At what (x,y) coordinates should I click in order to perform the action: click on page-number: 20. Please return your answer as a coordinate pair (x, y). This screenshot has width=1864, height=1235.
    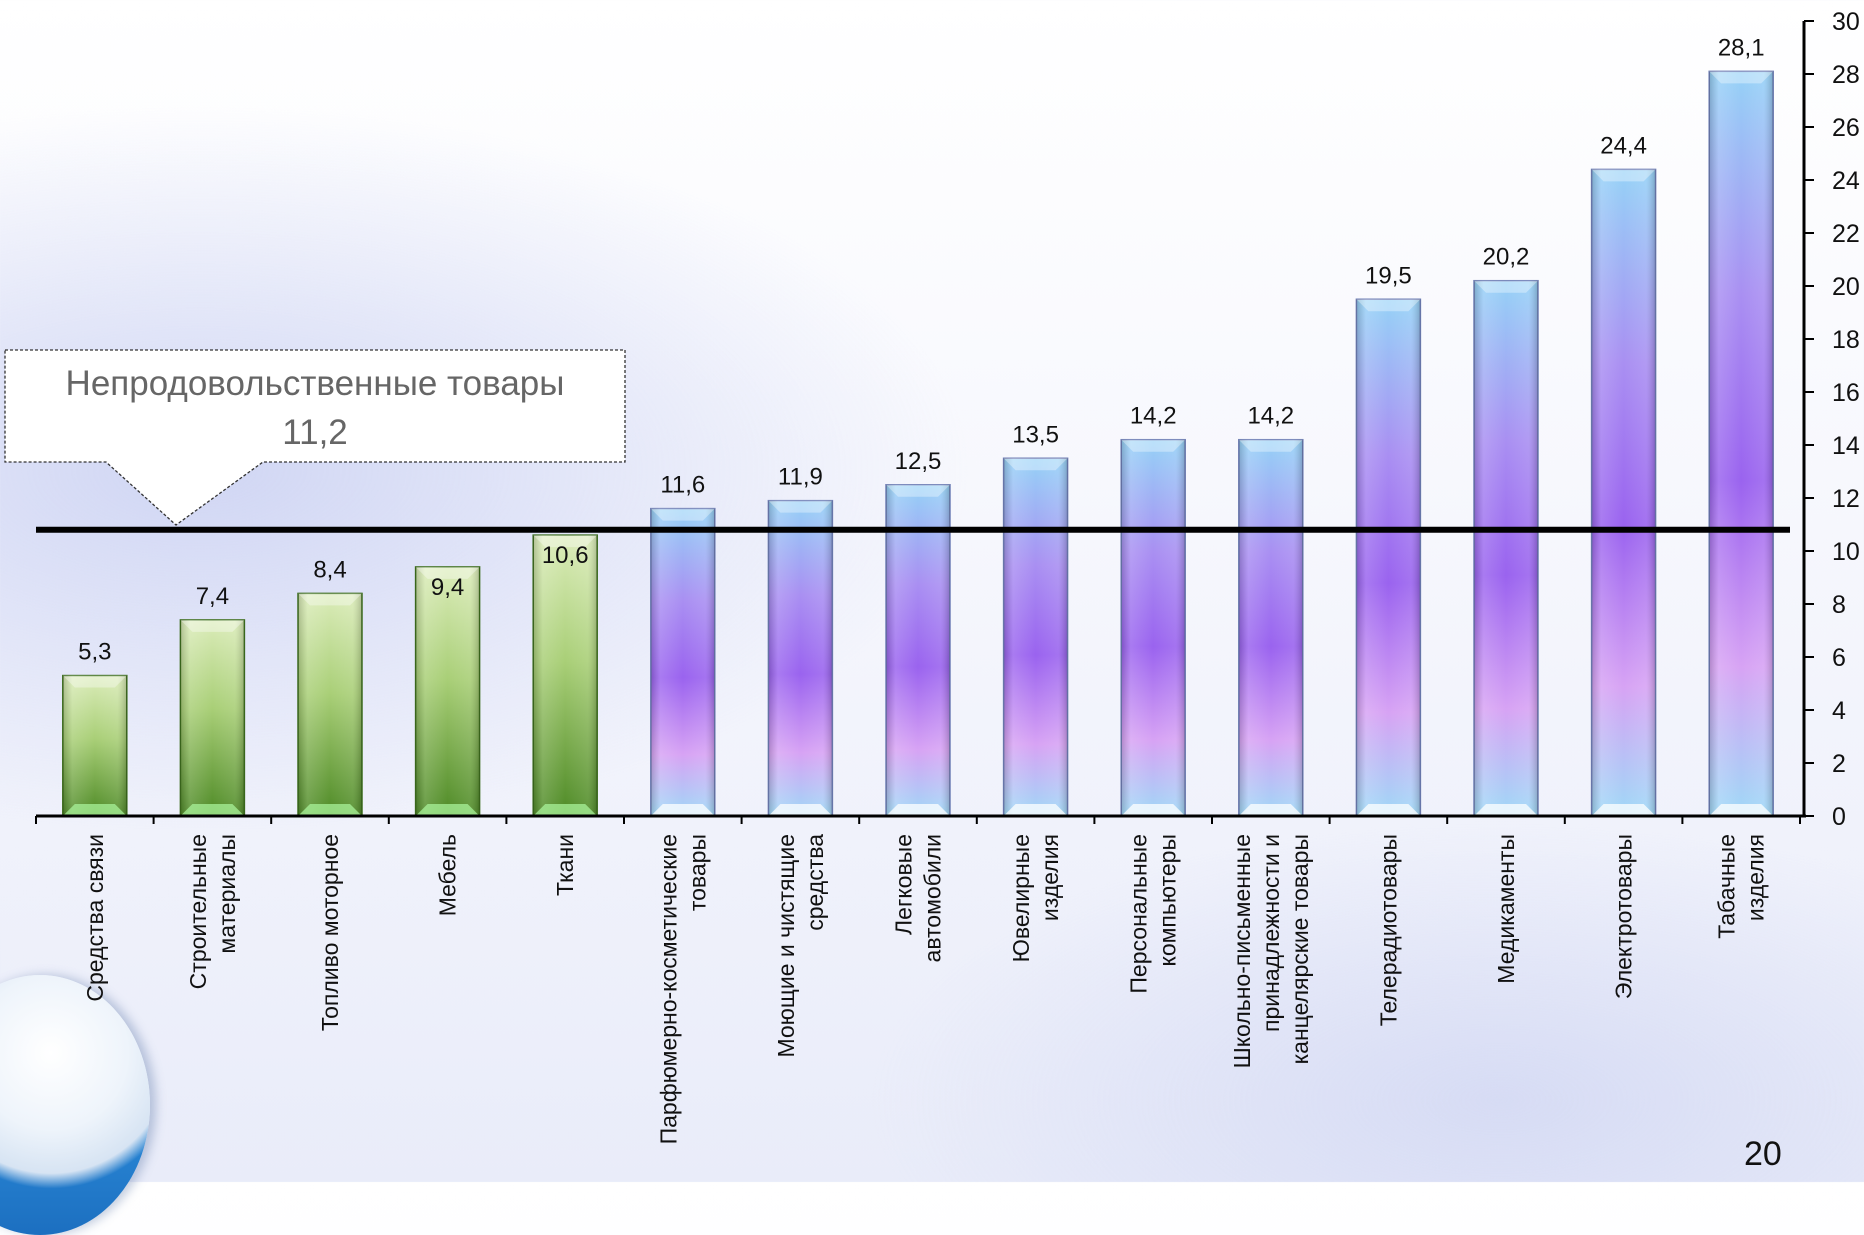
    Looking at the image, I should click on (1763, 1154).